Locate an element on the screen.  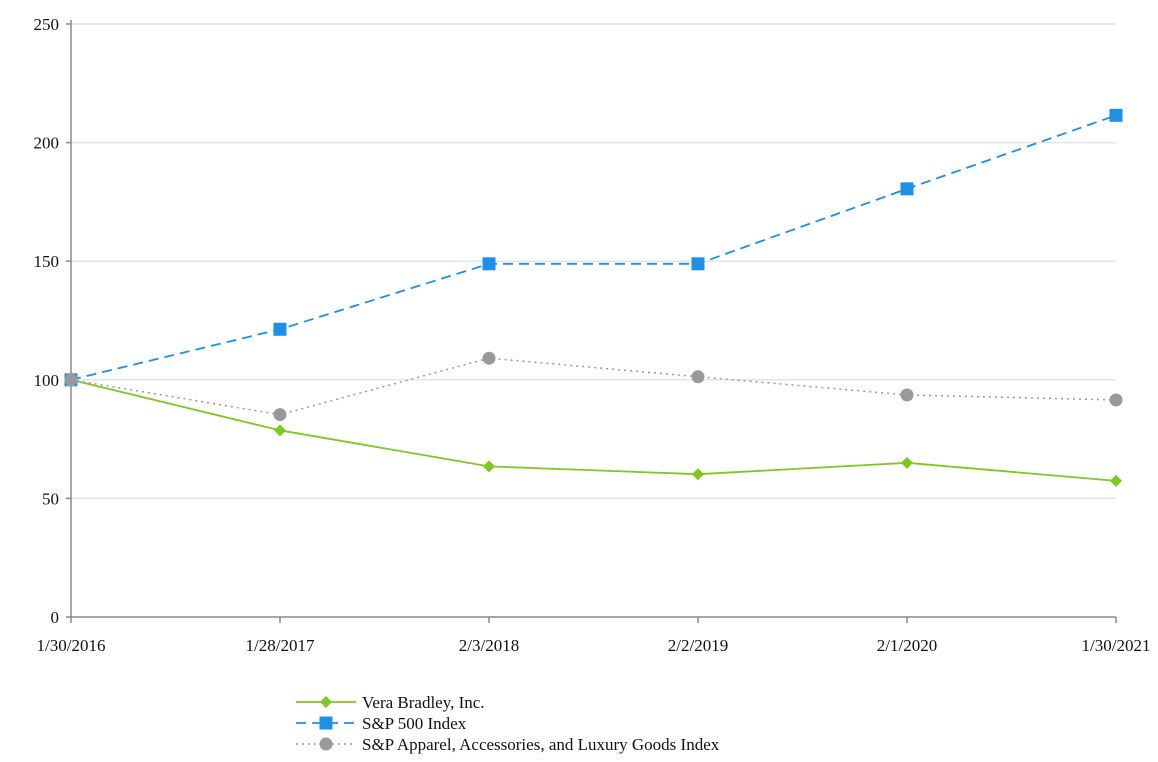
legend-marker-circle is located at coordinates (326, 744).